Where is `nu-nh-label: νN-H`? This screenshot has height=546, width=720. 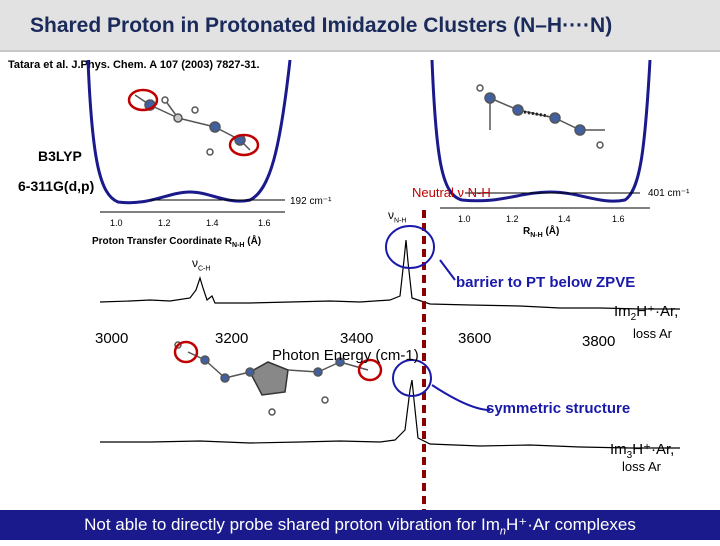 nu-nh-label: νN-H is located at coordinates (397, 216).